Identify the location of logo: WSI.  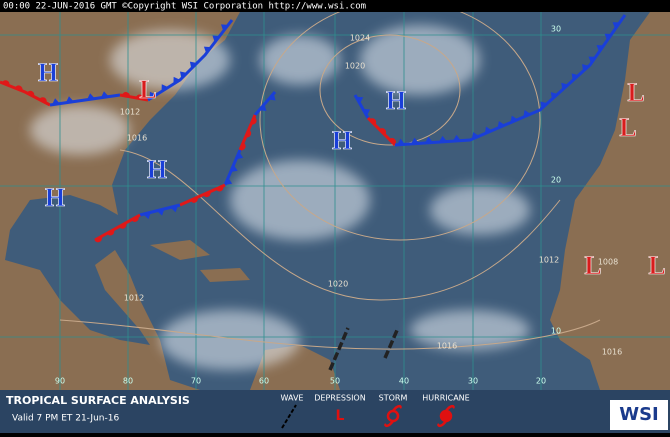
(639, 414).